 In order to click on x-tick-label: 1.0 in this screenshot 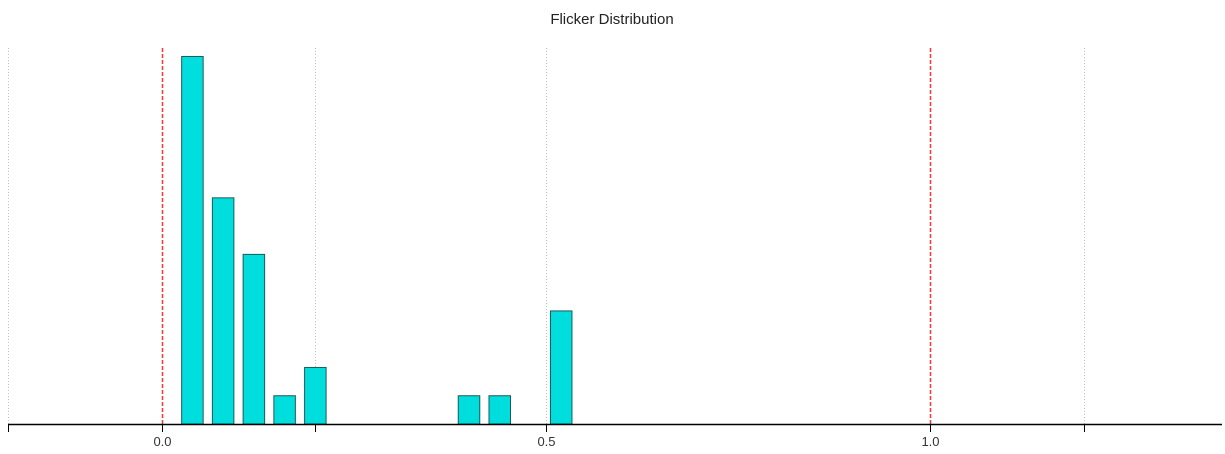, I will do `click(930, 441)`.